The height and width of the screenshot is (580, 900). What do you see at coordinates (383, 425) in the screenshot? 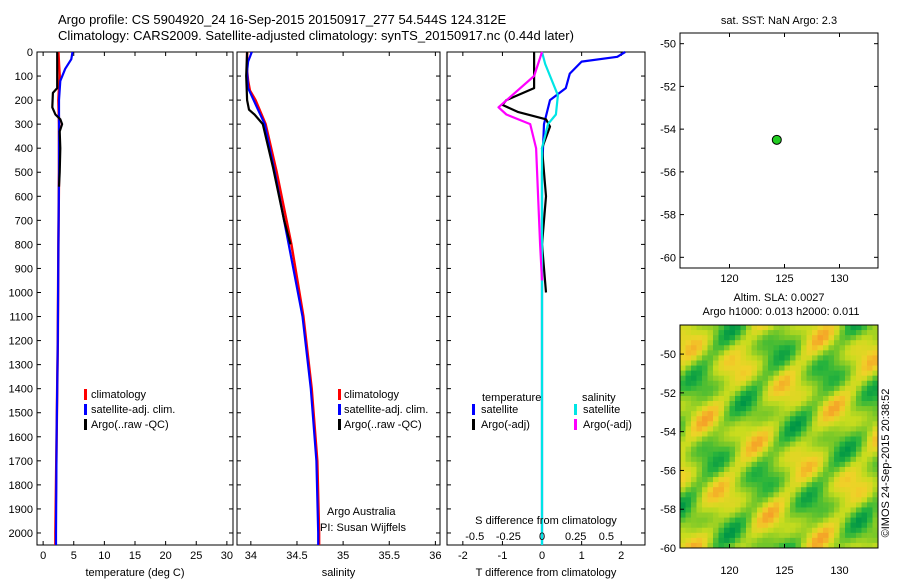
I see `salinity-legend-label: Argo(..raw -QC)` at bounding box center [383, 425].